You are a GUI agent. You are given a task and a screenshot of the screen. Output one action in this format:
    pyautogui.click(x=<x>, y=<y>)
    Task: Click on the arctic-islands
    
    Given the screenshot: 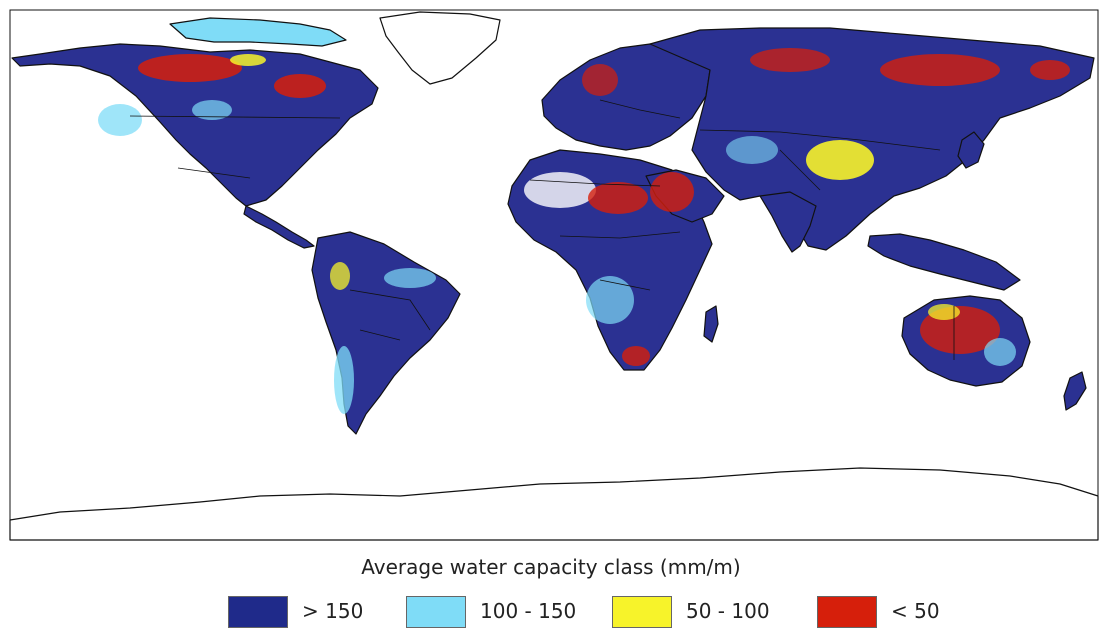 What is the action you would take?
    pyautogui.click(x=258, y=32)
    